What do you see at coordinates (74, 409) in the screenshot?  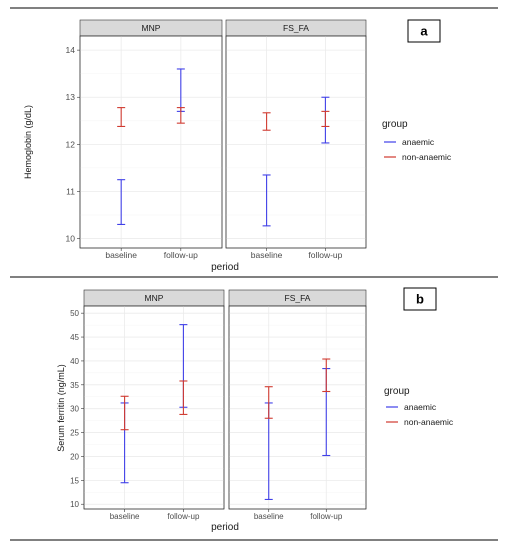 I see `y-tick-label: 30` at bounding box center [74, 409].